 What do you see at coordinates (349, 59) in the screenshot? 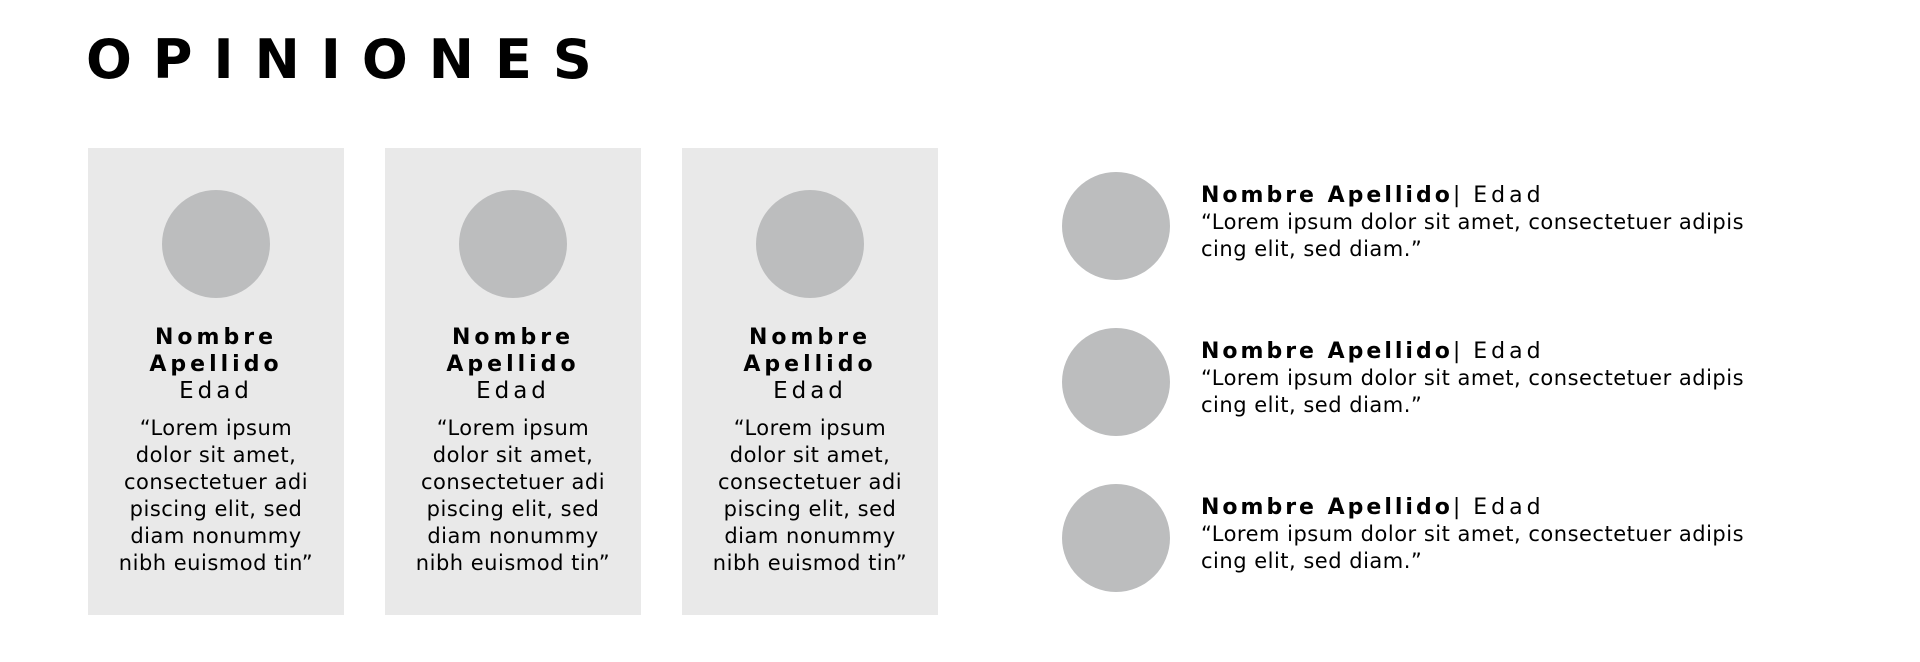
I see `page-title: OPINIONES` at bounding box center [349, 59].